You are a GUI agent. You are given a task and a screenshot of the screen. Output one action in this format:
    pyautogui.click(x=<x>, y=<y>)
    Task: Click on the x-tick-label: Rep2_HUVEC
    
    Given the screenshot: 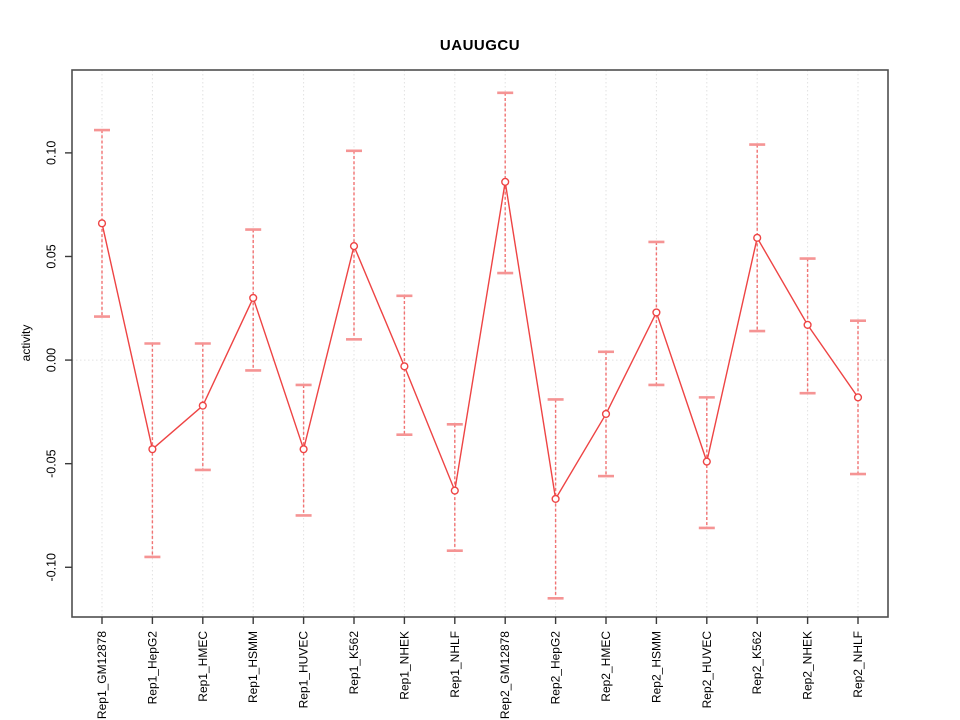 What is the action you would take?
    pyautogui.click(x=707, y=670)
    